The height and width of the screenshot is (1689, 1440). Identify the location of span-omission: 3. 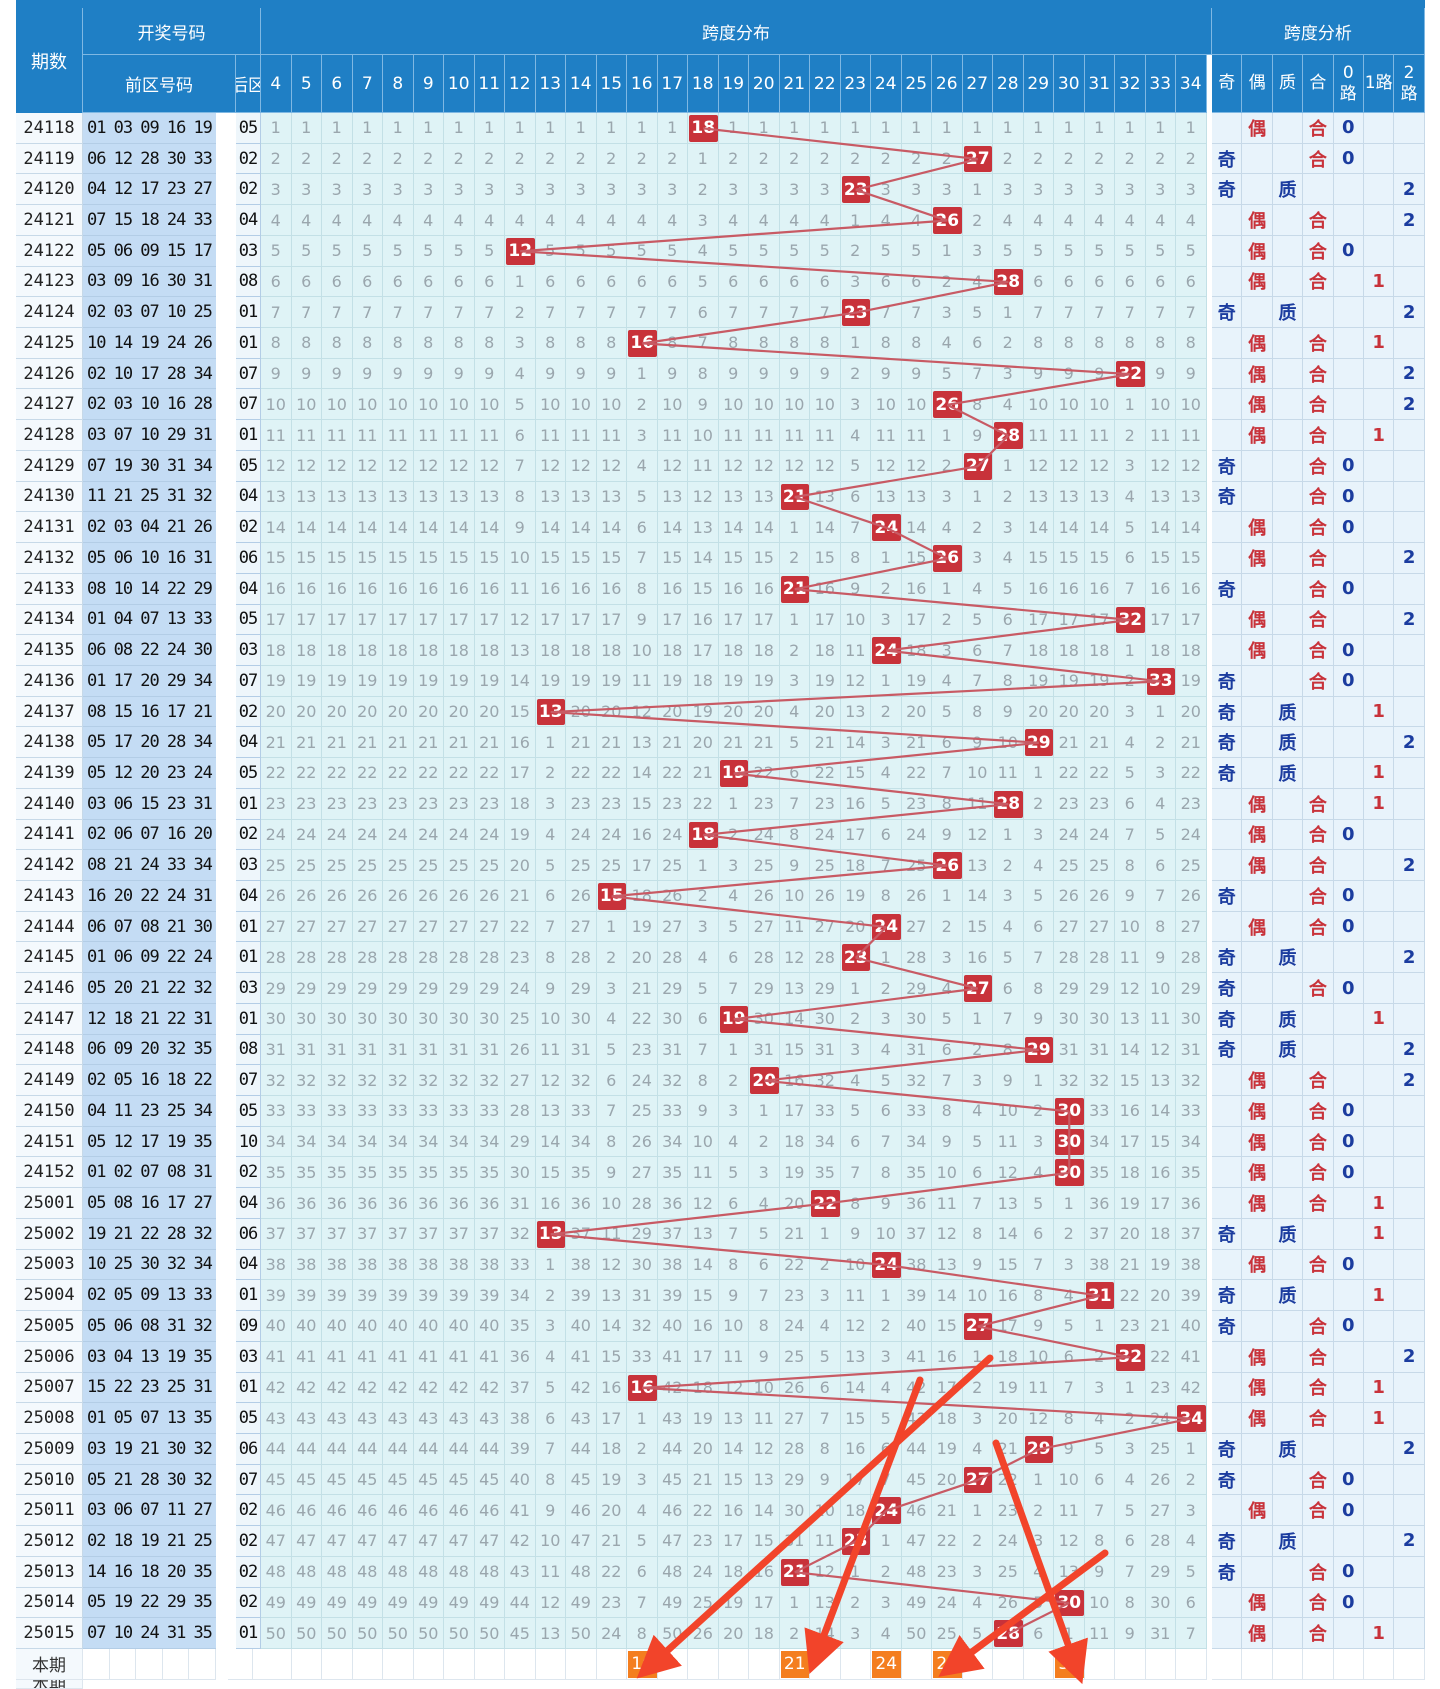
(1038, 835).